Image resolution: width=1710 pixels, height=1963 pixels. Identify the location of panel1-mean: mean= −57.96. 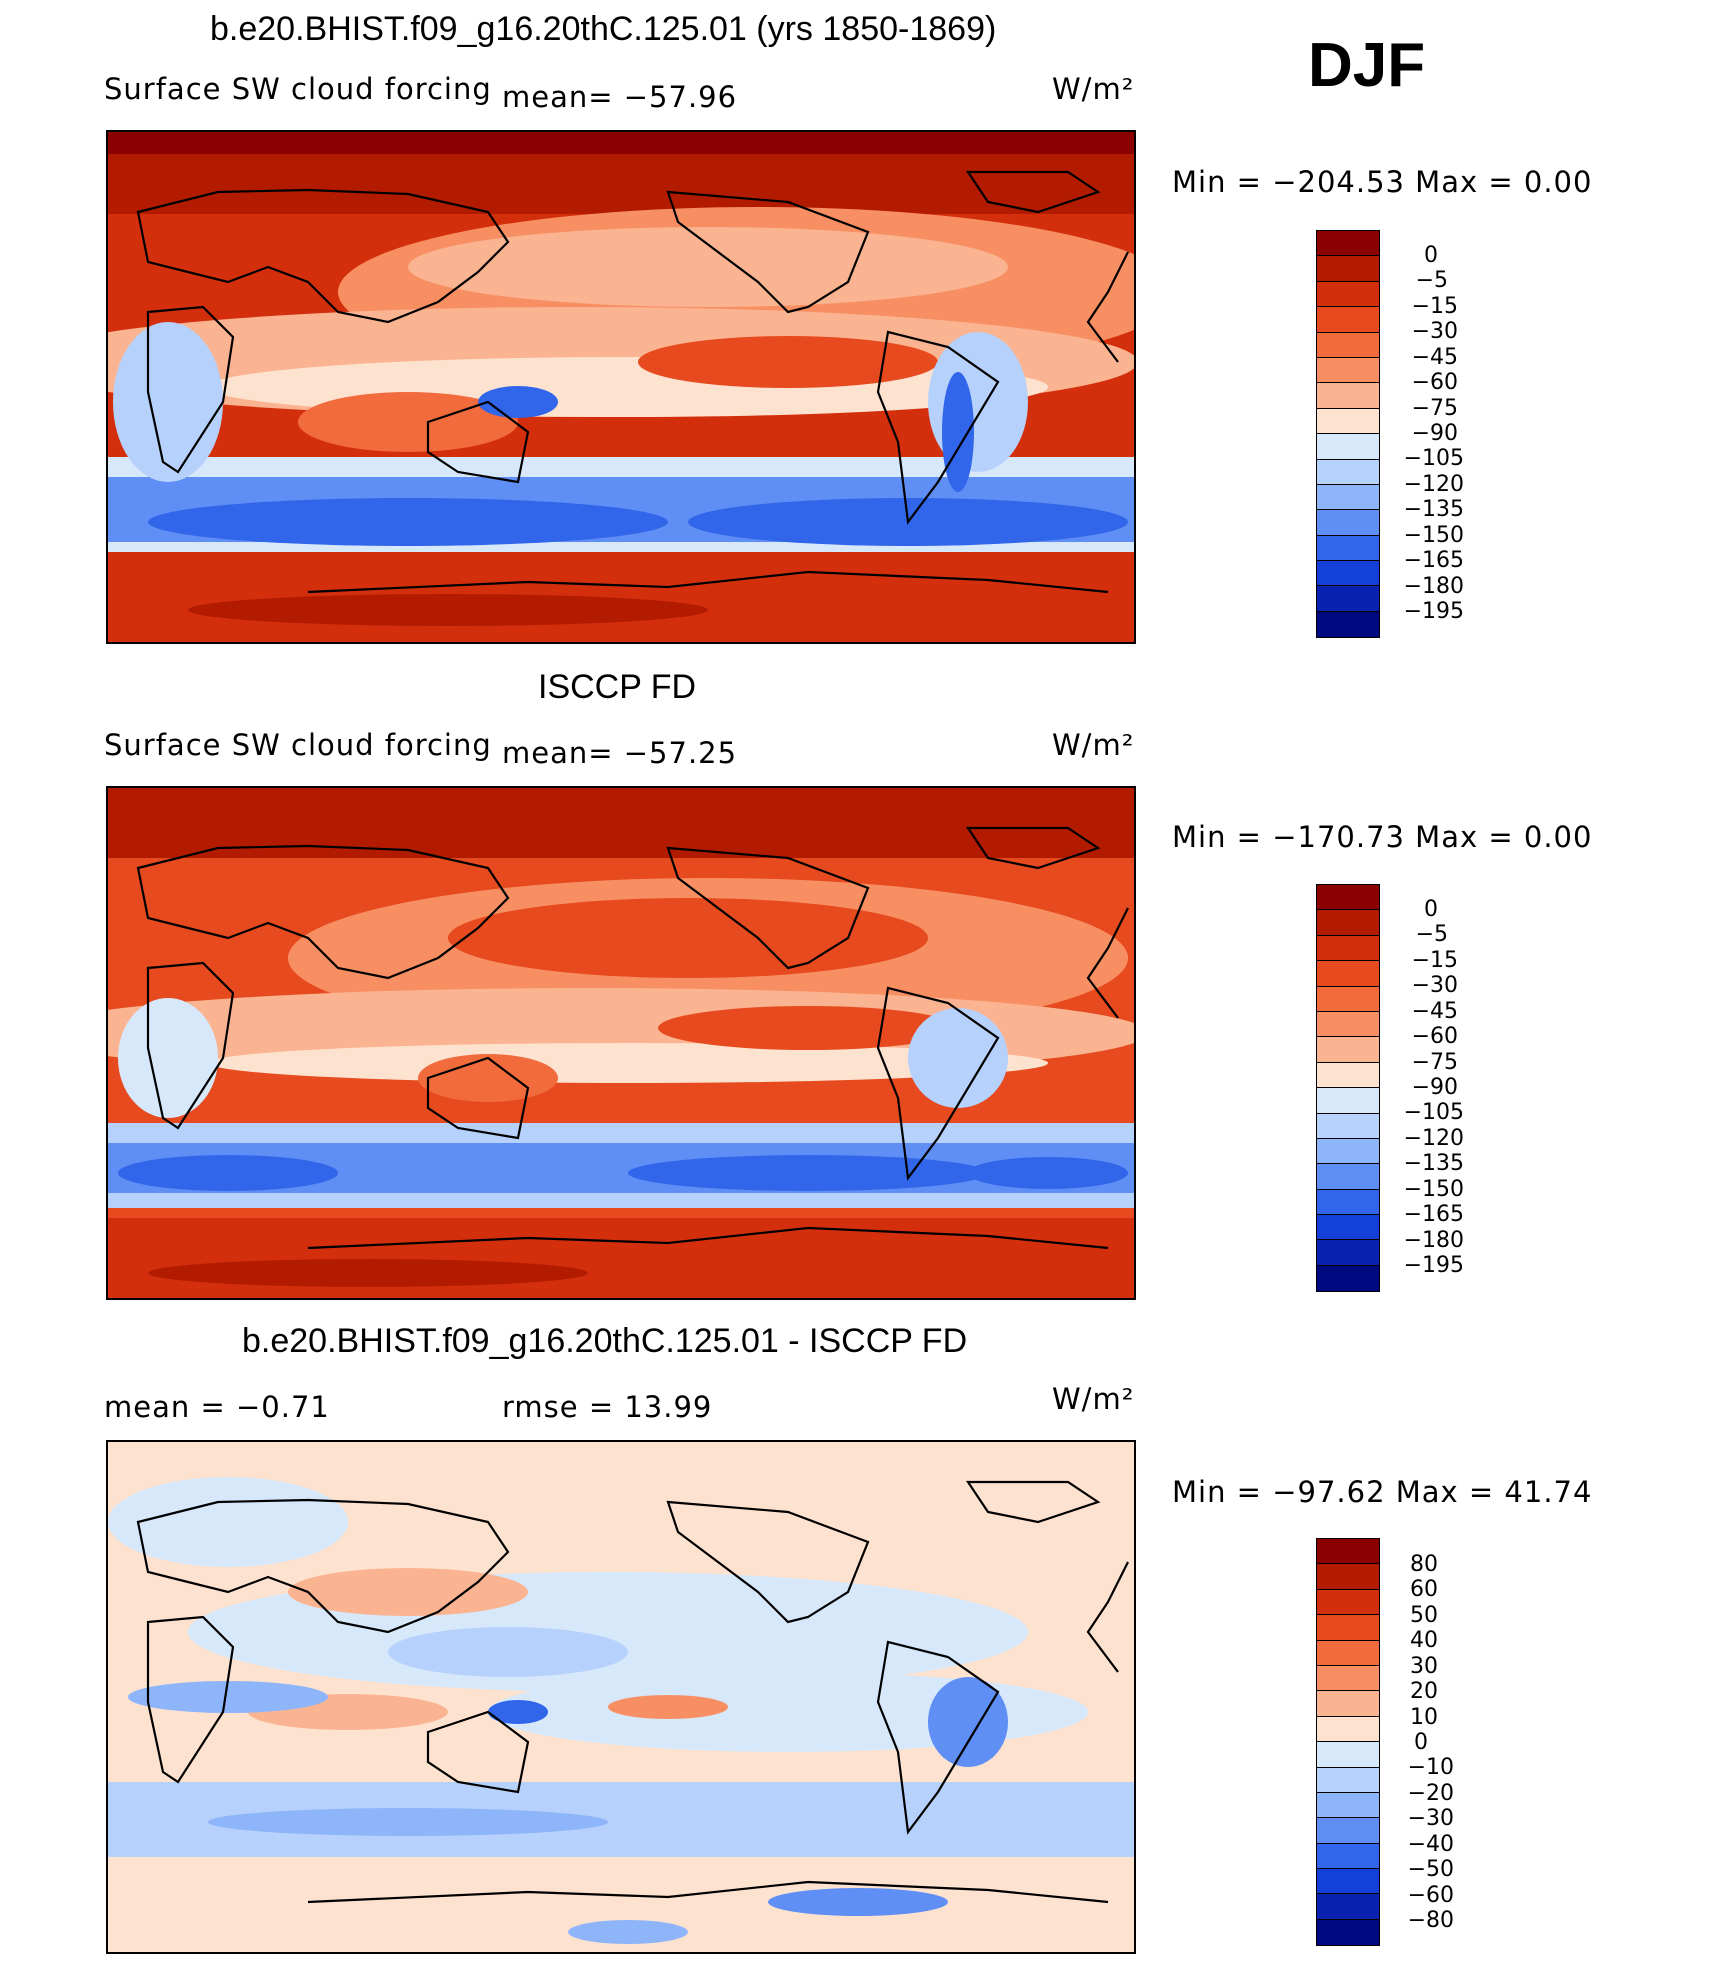
(620, 97).